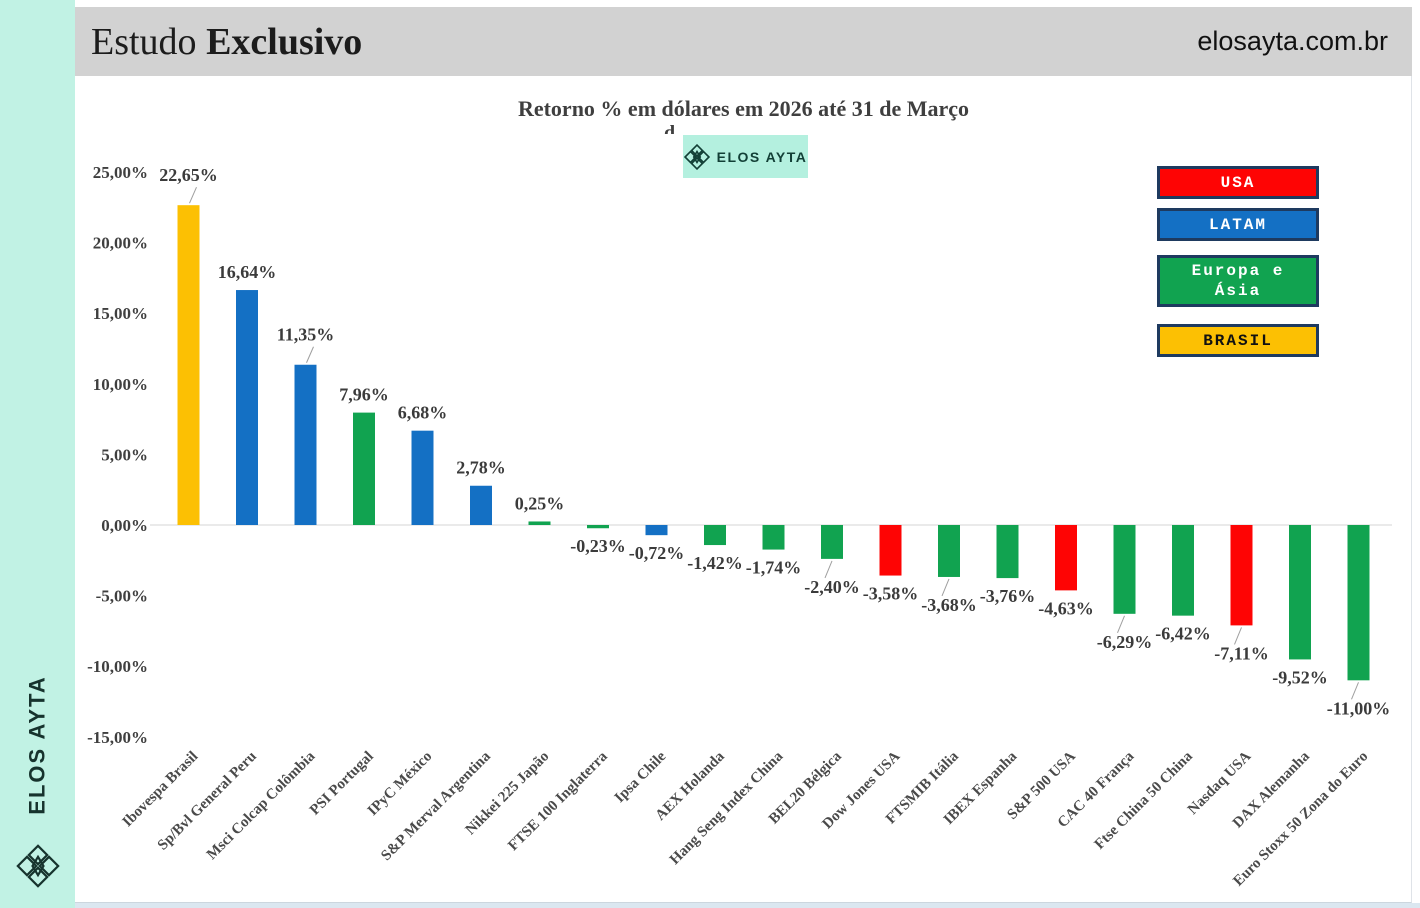  Describe the element at coordinates (774, 568) in the screenshot. I see `bar-value-label: -1,74%` at that location.